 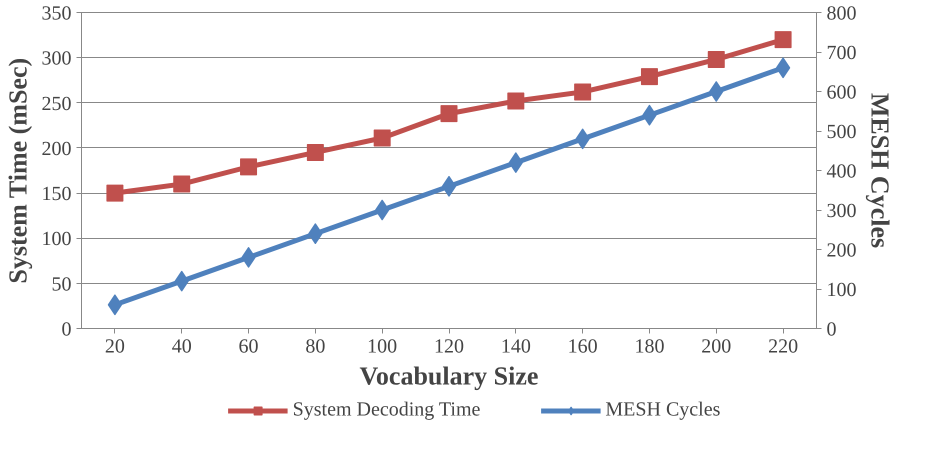 What do you see at coordinates (315, 347) in the screenshot?
I see `x-tick-label: 80` at bounding box center [315, 347].